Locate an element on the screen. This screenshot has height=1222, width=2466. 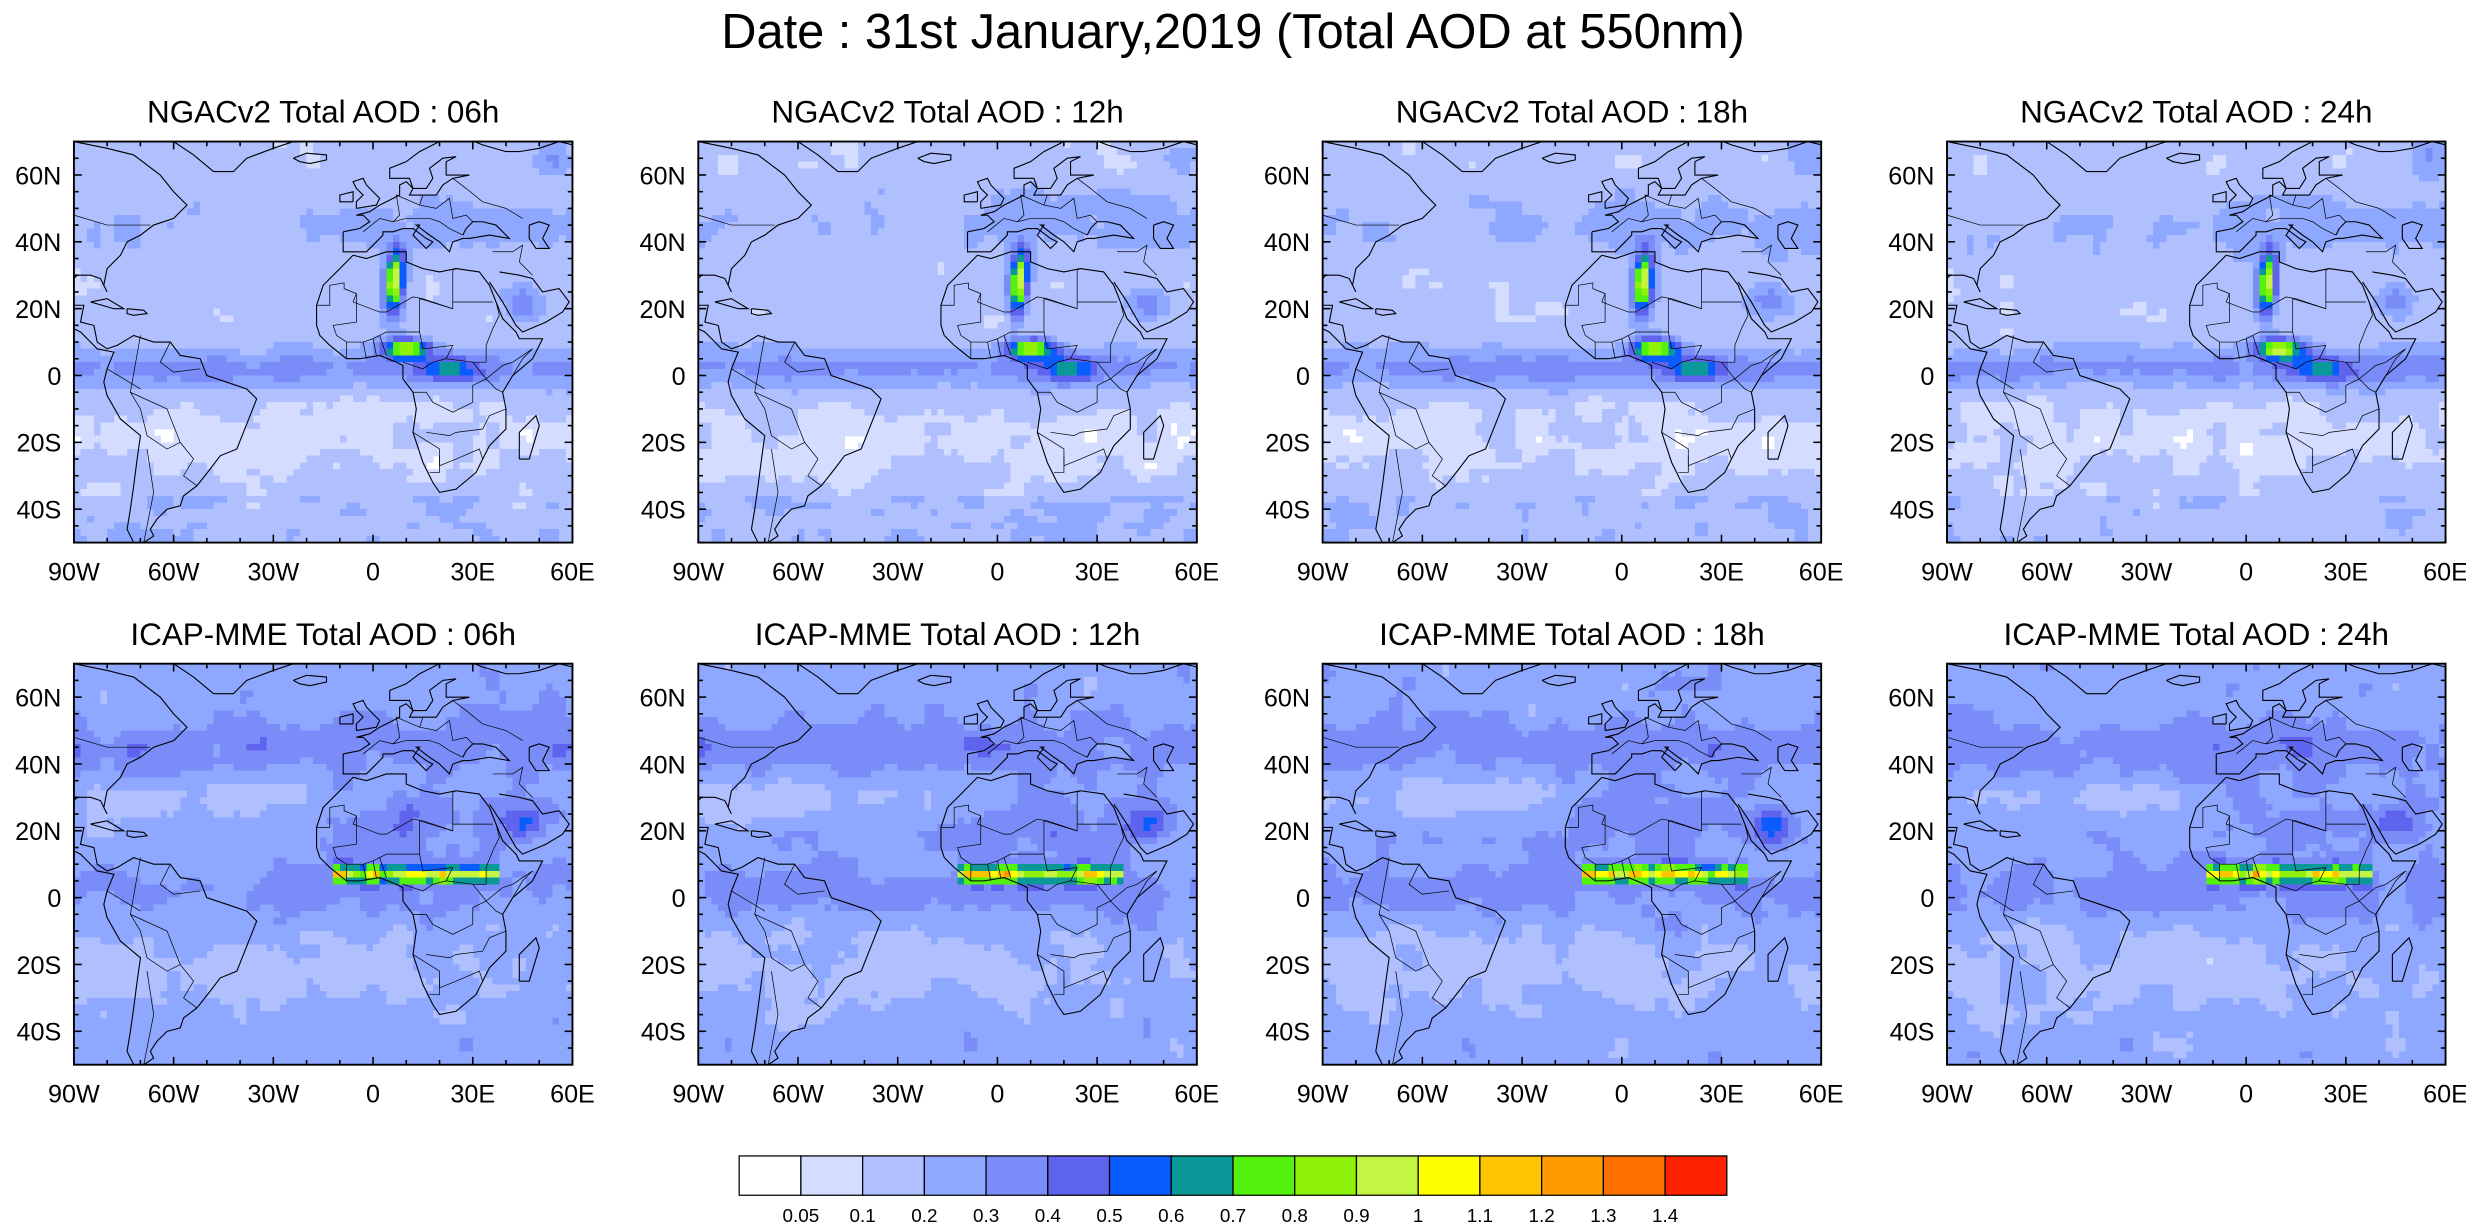
colorbar-label: 0.05 is located at coordinates (801, 1213).